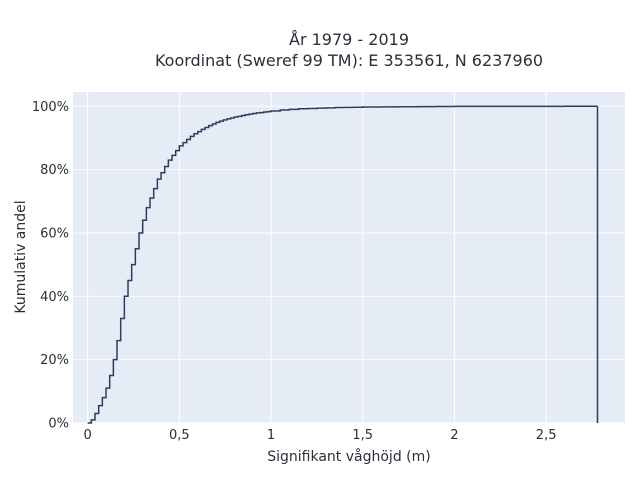 Image resolution: width=640 pixels, height=480 pixels. I want to click on x-tick-label: 2,5, so click(546, 435).